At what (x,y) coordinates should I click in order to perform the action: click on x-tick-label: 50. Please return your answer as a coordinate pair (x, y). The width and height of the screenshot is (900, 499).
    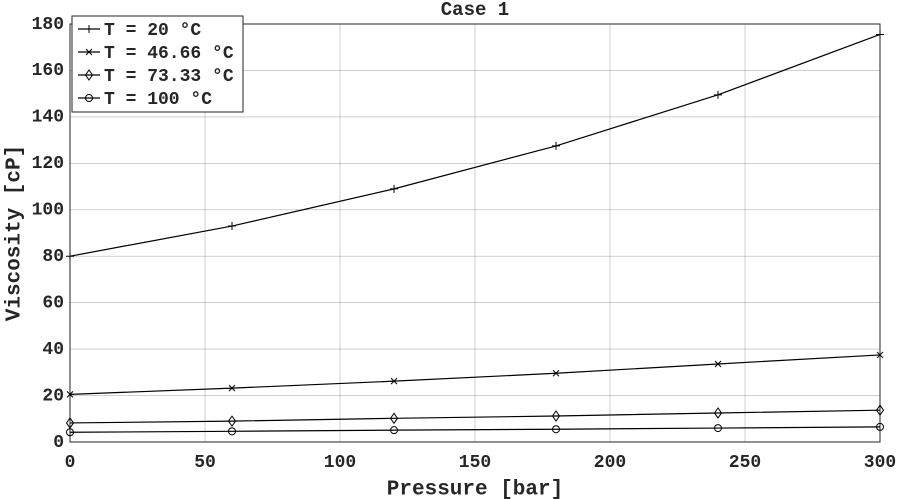
    Looking at the image, I should click on (205, 463).